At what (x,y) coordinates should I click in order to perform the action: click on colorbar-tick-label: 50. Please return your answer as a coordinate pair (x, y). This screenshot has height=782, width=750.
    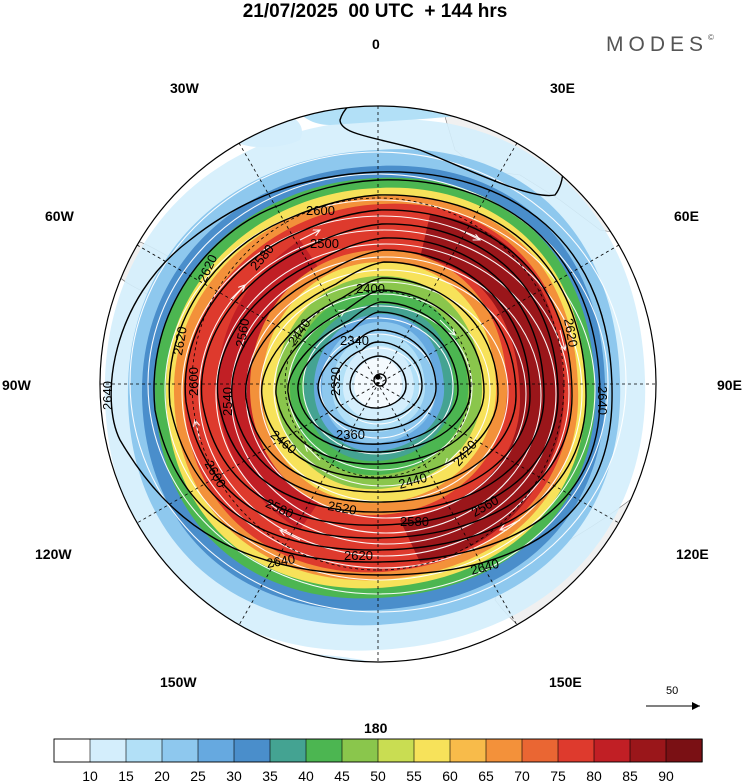
    Looking at the image, I should click on (378, 775).